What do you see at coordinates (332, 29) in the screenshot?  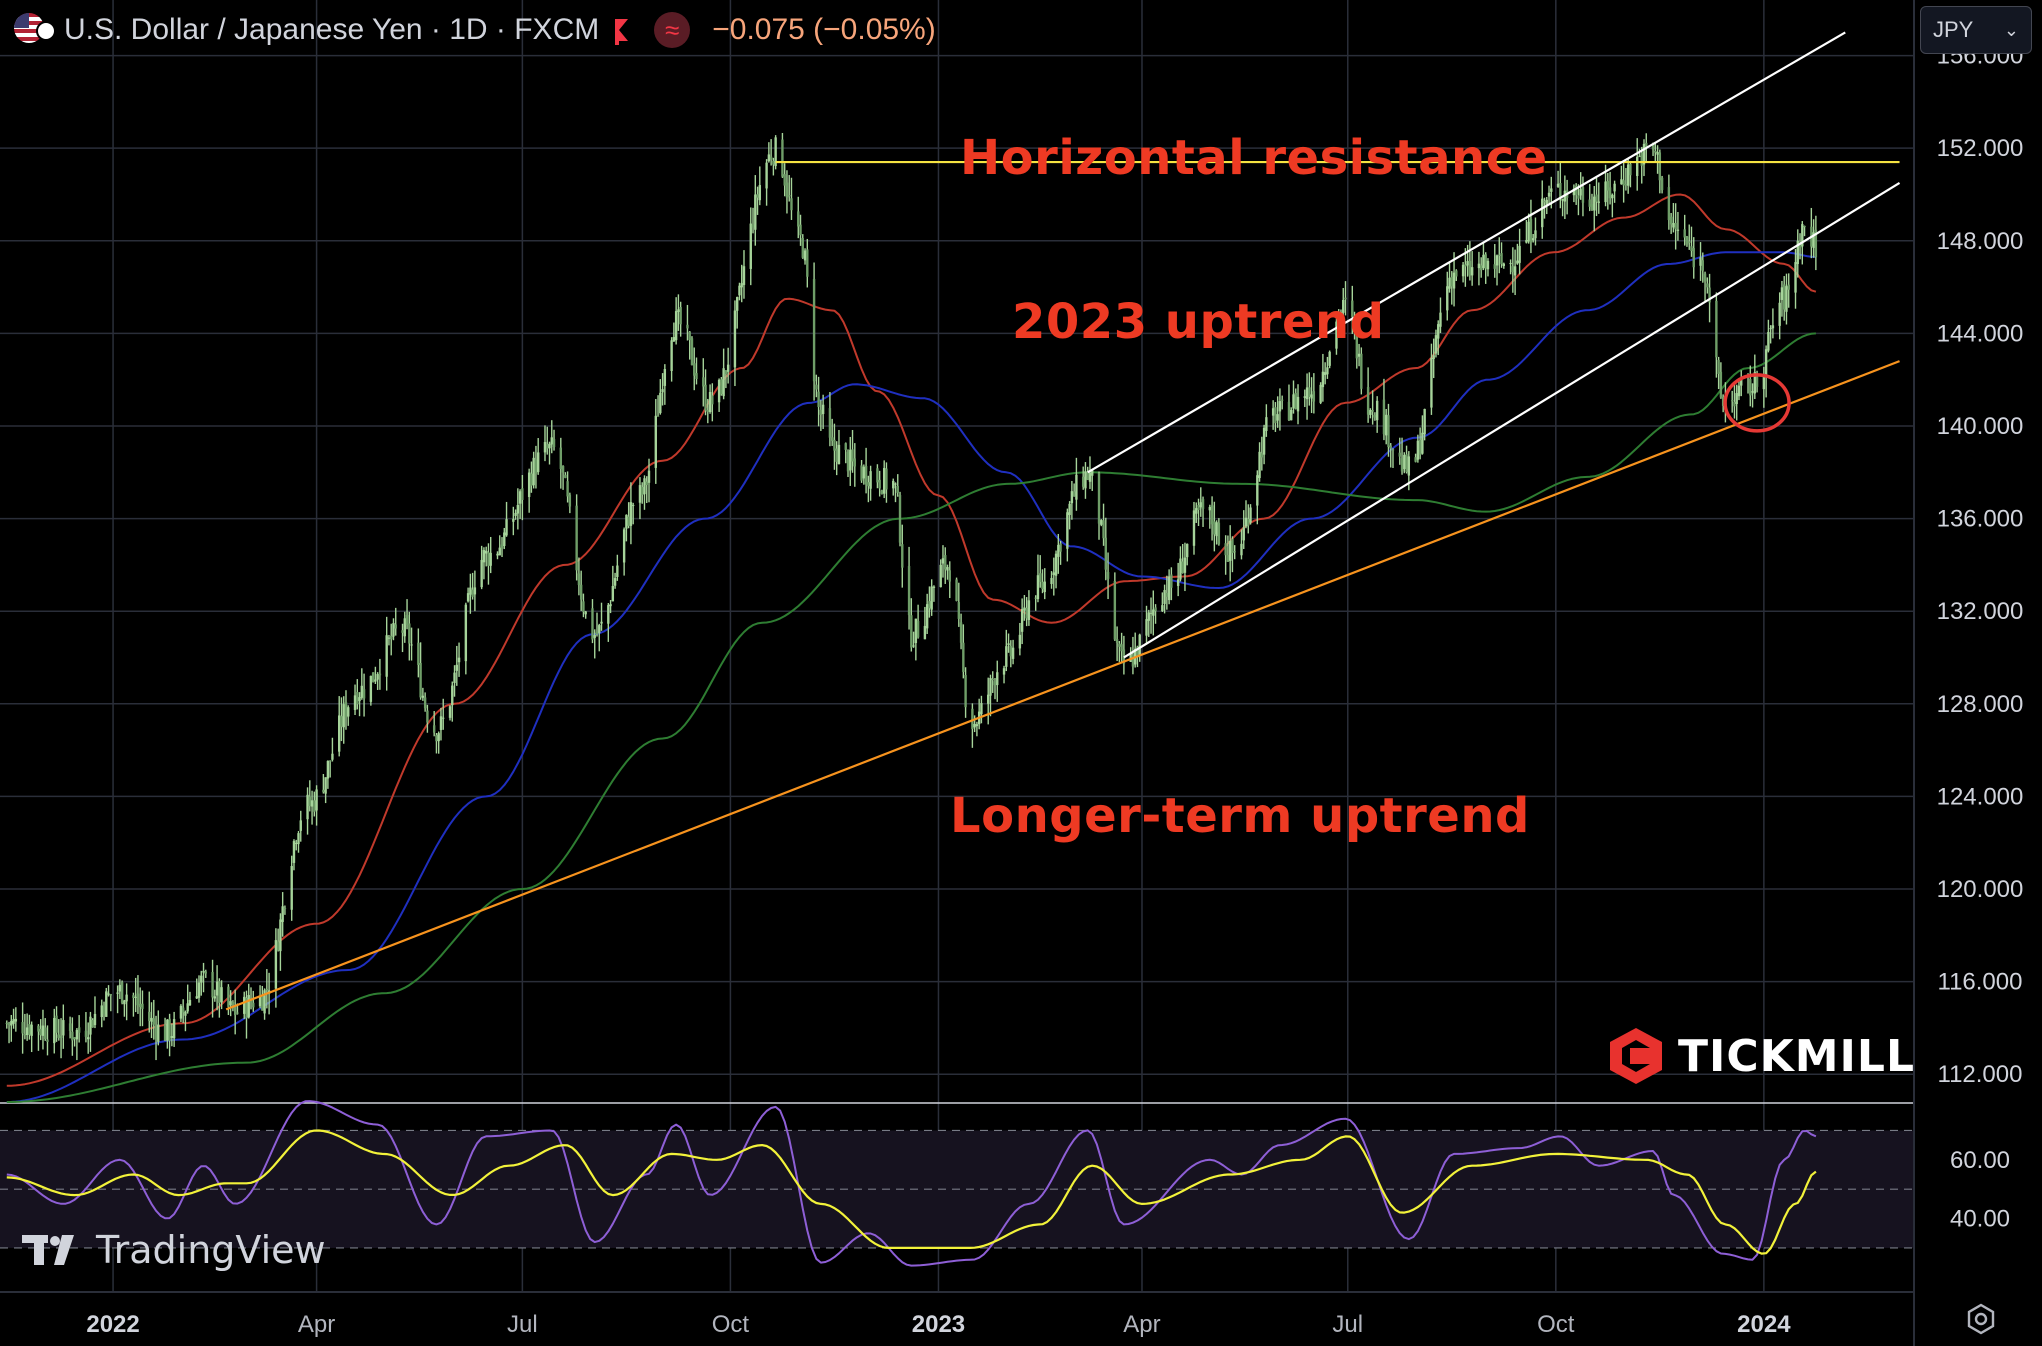 I see `symbol-title: U.S. Dollar / Japanese Yen · 1D · FXCM` at bounding box center [332, 29].